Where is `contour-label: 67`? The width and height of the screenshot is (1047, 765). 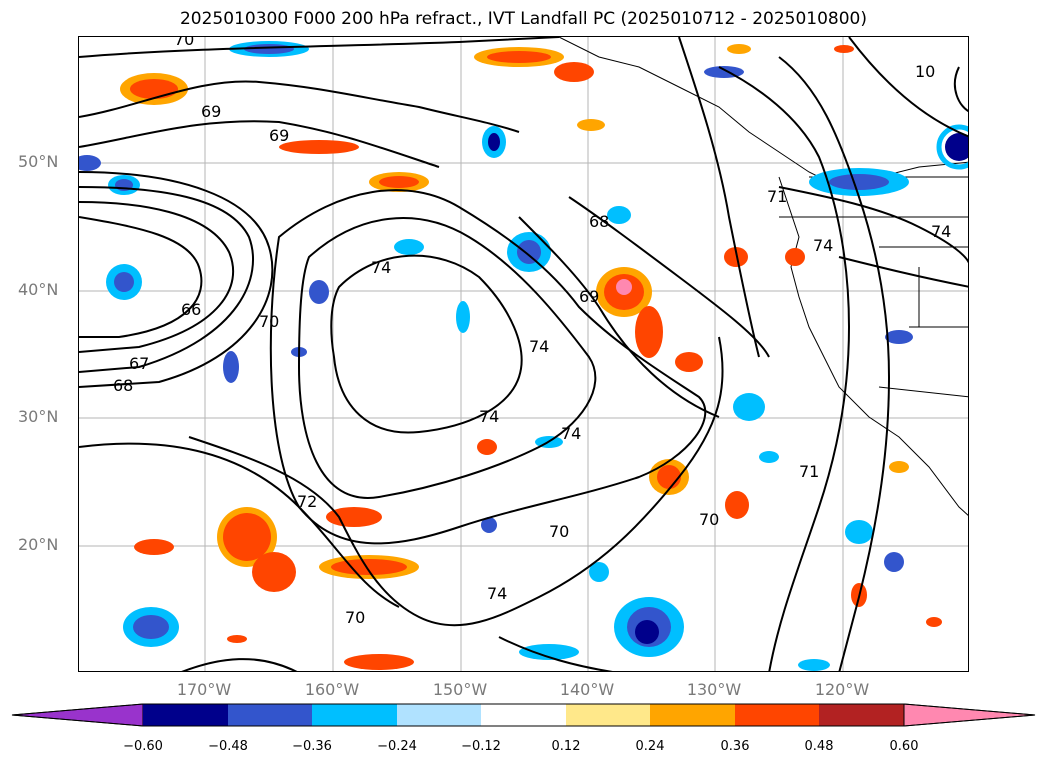 contour-label: 67 is located at coordinates (139, 363).